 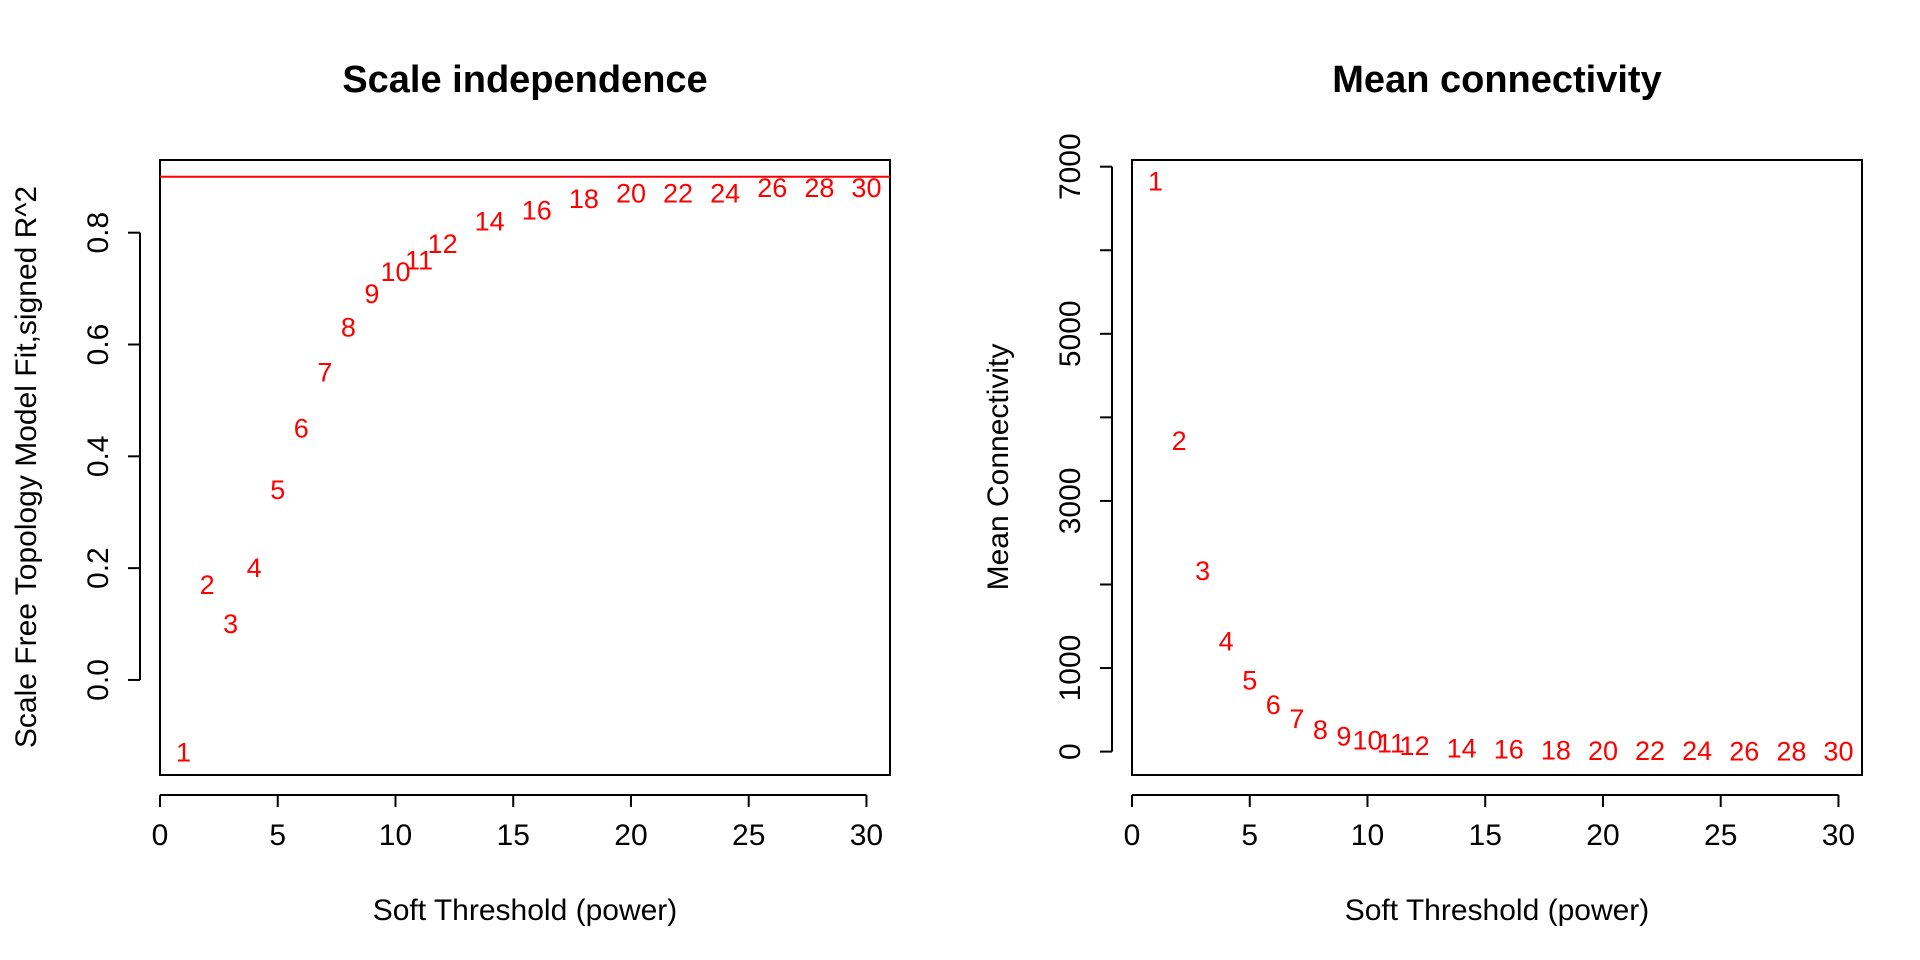 What do you see at coordinates (524, 80) in the screenshot?
I see `chart-title: Scale independence` at bounding box center [524, 80].